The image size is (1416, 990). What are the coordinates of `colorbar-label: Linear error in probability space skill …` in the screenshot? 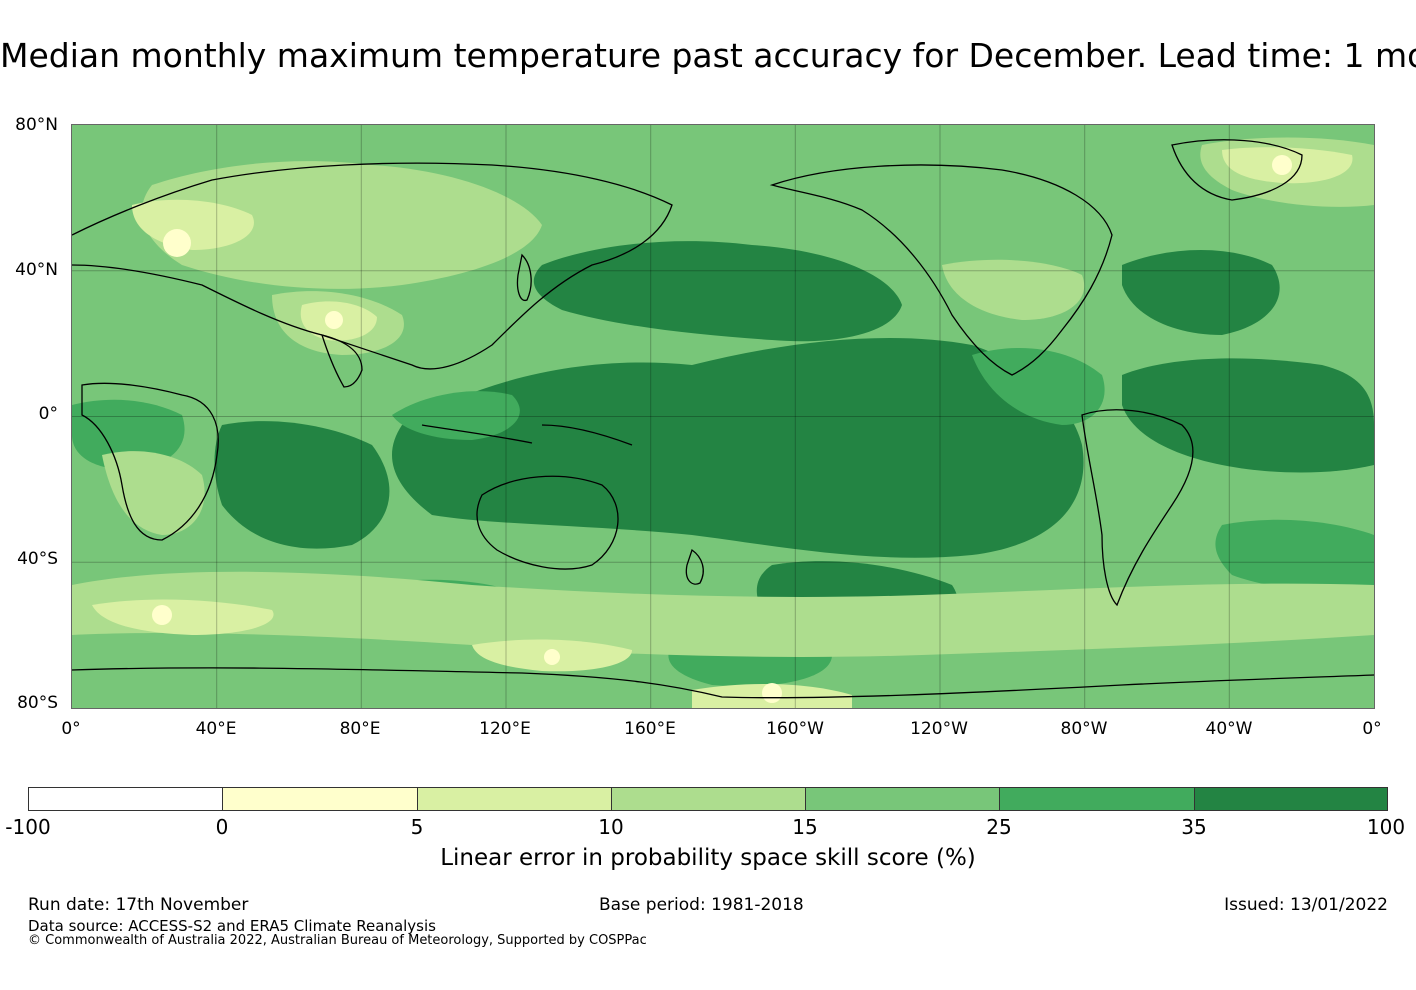 It's located at (708, 858).